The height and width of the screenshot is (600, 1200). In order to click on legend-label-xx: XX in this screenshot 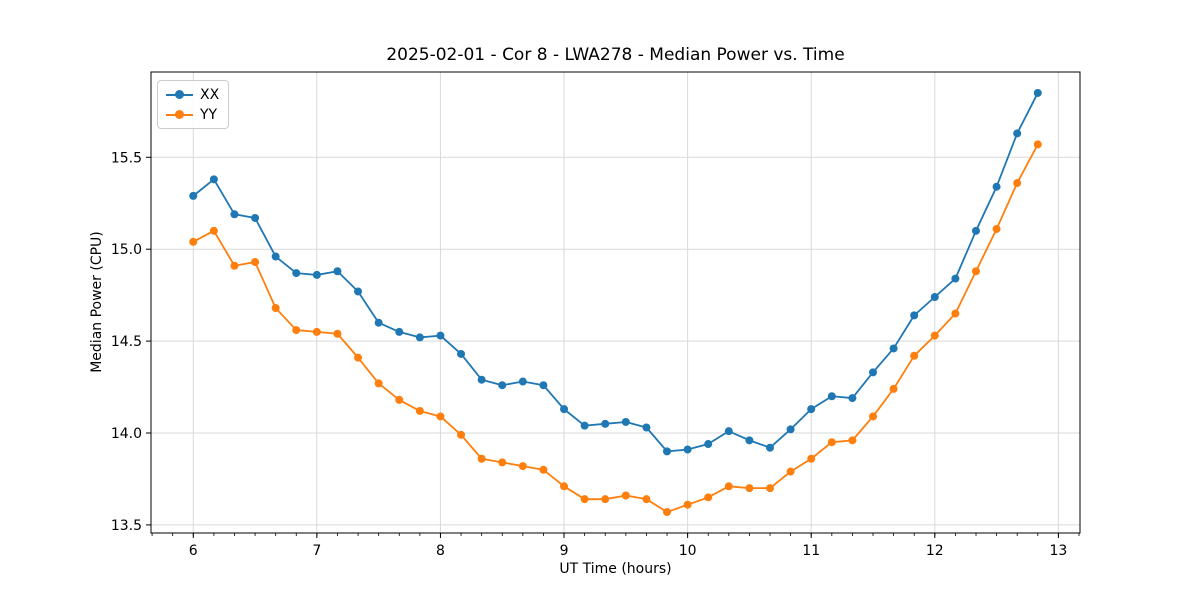, I will do `click(210, 94)`.